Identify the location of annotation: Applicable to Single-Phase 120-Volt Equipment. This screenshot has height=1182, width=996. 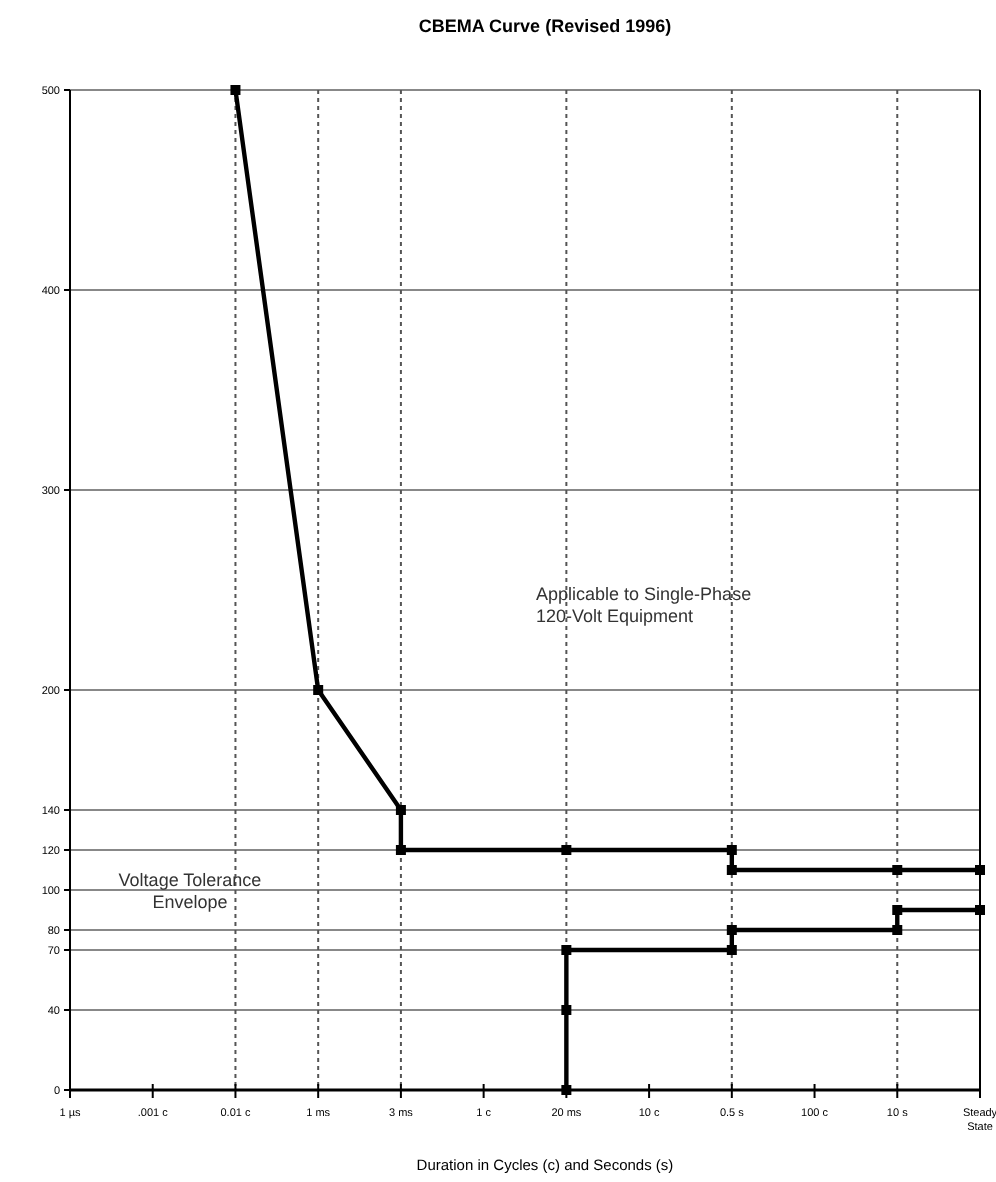
(644, 605).